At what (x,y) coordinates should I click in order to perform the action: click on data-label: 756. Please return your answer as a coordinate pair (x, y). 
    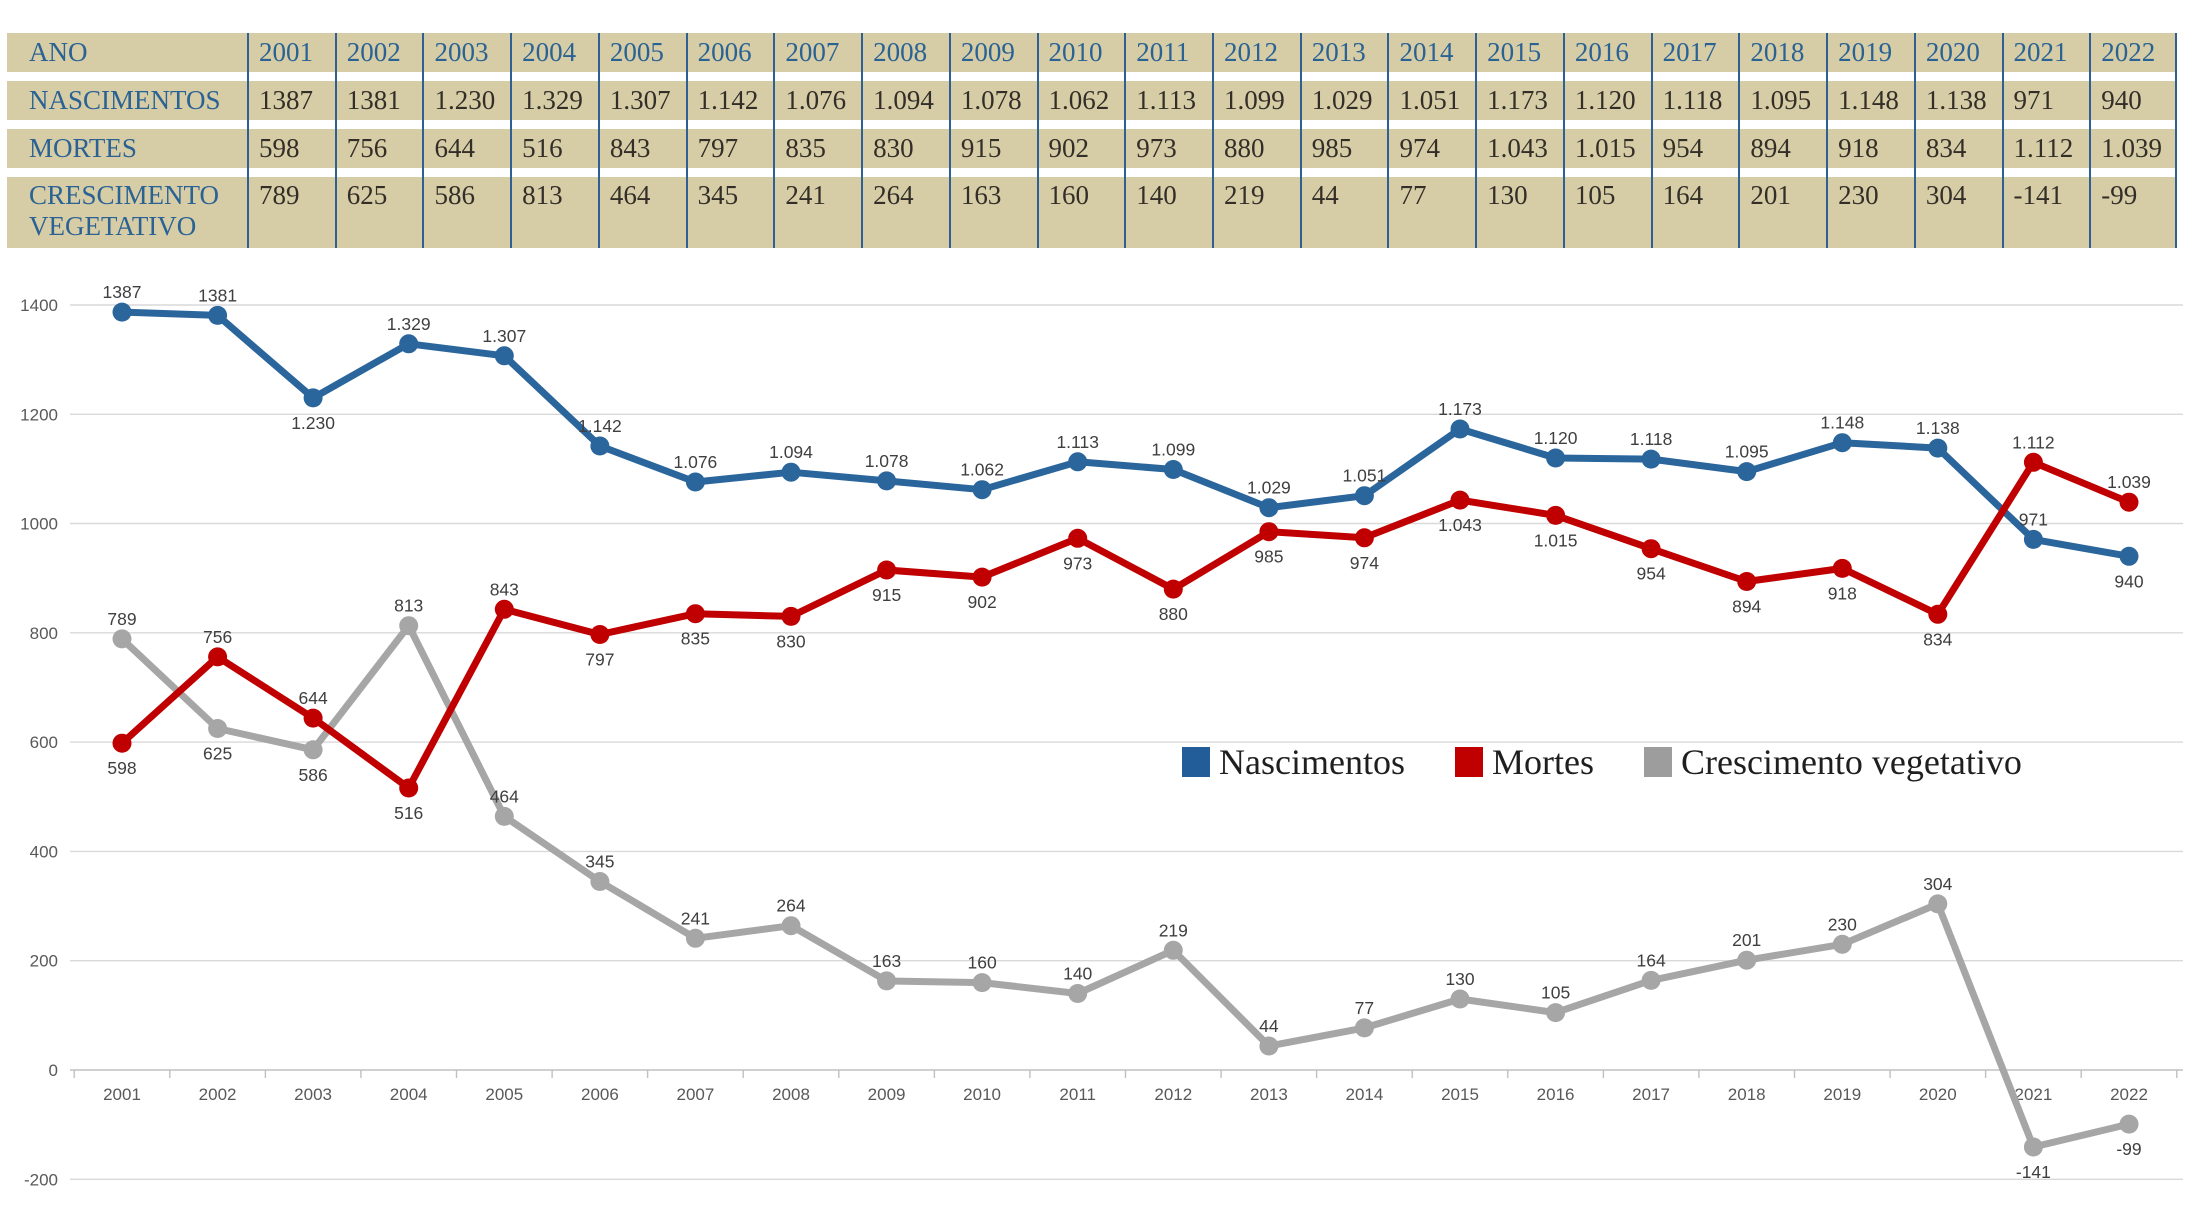
    Looking at the image, I should click on (217, 637).